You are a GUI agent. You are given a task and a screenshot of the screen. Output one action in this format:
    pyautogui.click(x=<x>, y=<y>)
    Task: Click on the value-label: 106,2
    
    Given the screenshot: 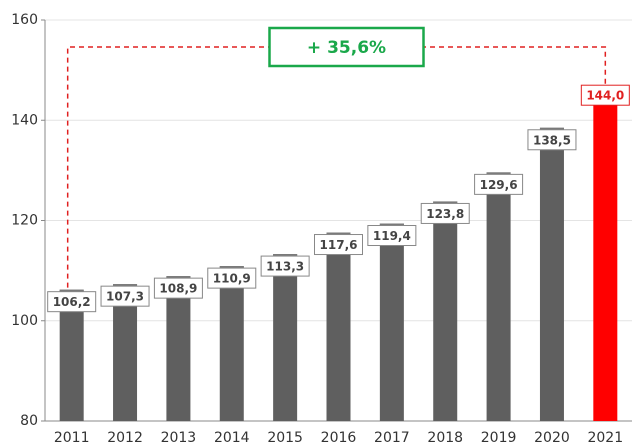 What is the action you would take?
    pyautogui.click(x=72, y=302)
    